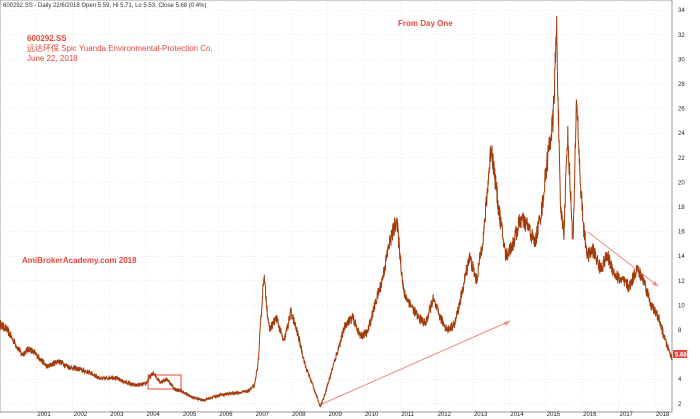  Describe the element at coordinates (335, 415) in the screenshot. I see `x-tick-label: 2009` at that location.